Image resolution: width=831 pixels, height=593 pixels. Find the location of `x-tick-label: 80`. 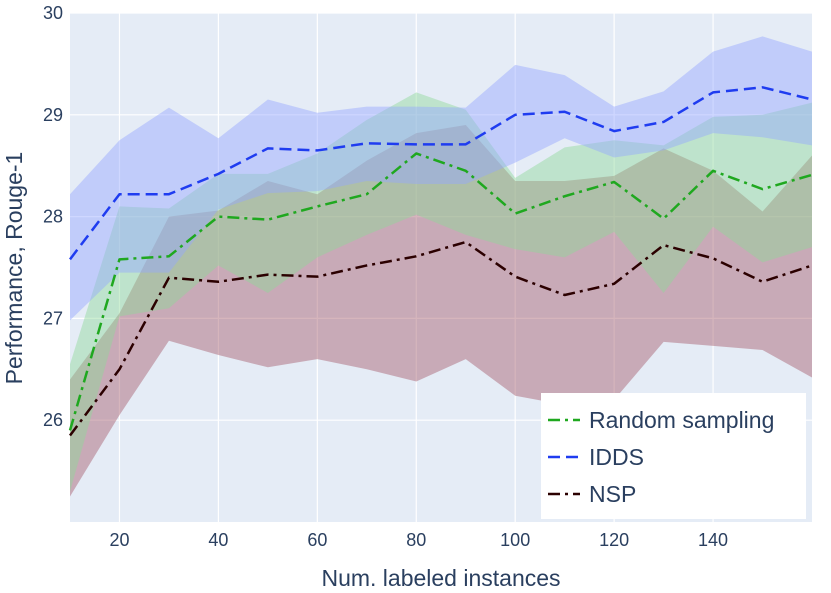

x-tick-label: 80 is located at coordinates (416, 540).